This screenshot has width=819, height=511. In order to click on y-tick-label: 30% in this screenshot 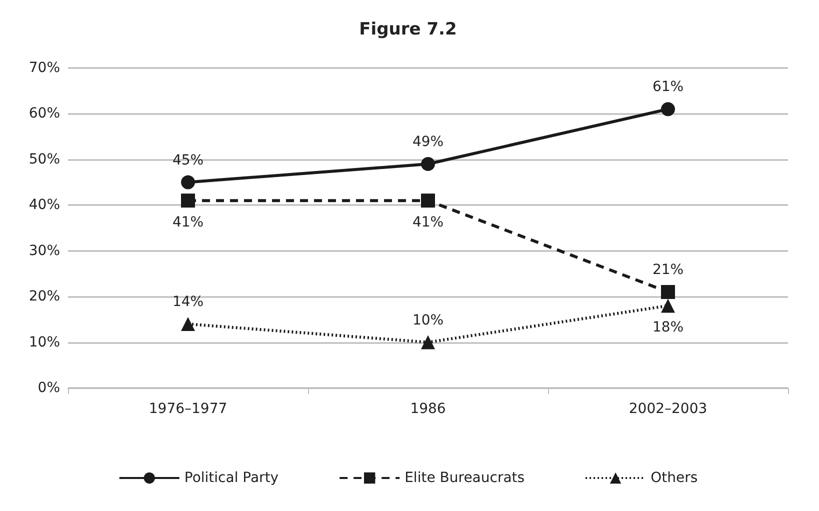, I will do `click(44, 250)`.